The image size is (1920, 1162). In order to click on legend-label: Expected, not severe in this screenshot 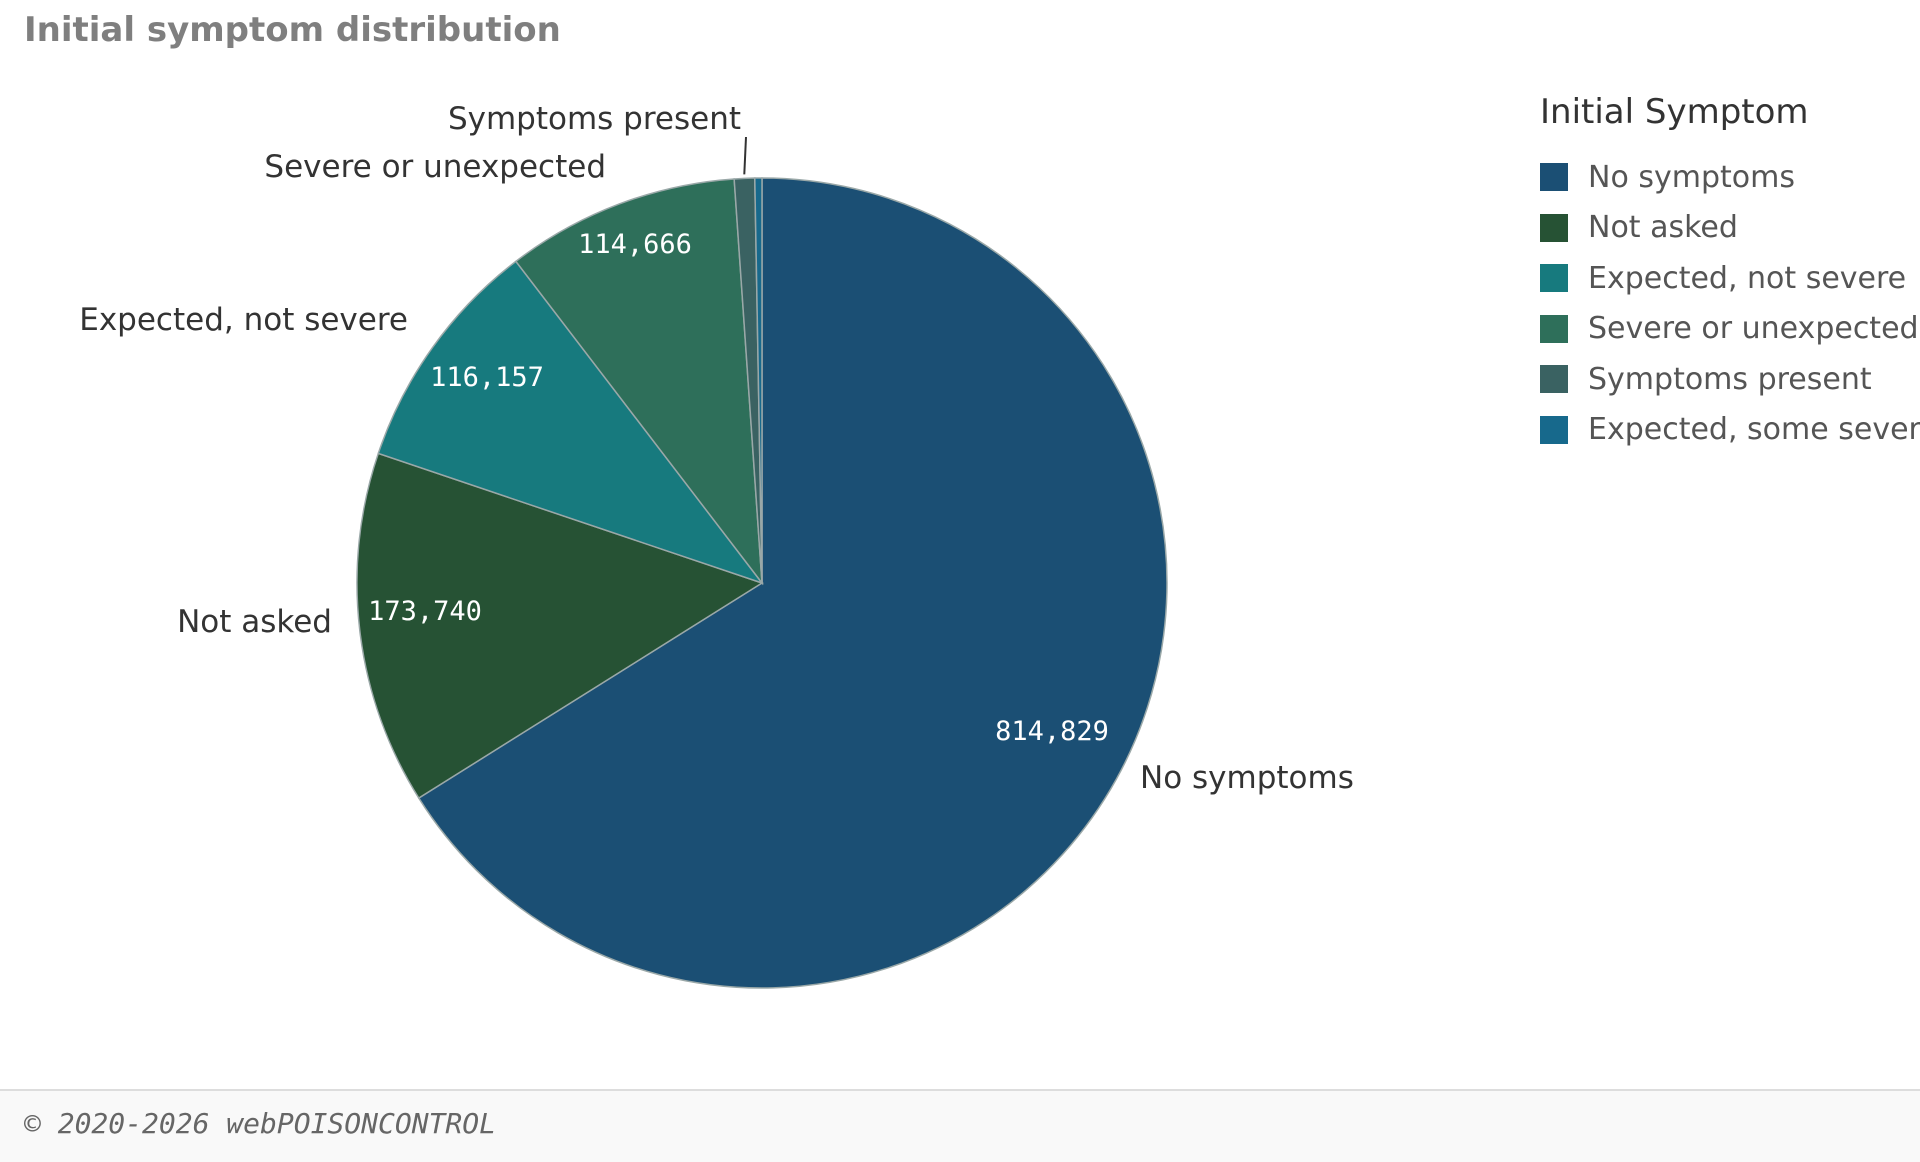, I will do `click(1747, 278)`.